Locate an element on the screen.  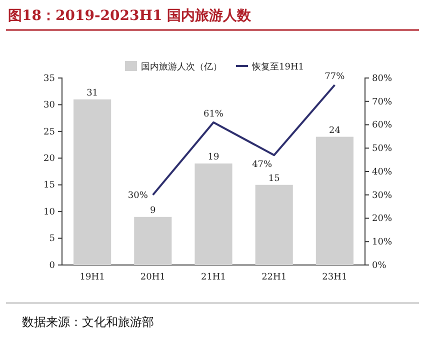
x-tick-label: 23H1 is located at coordinates (335, 277).